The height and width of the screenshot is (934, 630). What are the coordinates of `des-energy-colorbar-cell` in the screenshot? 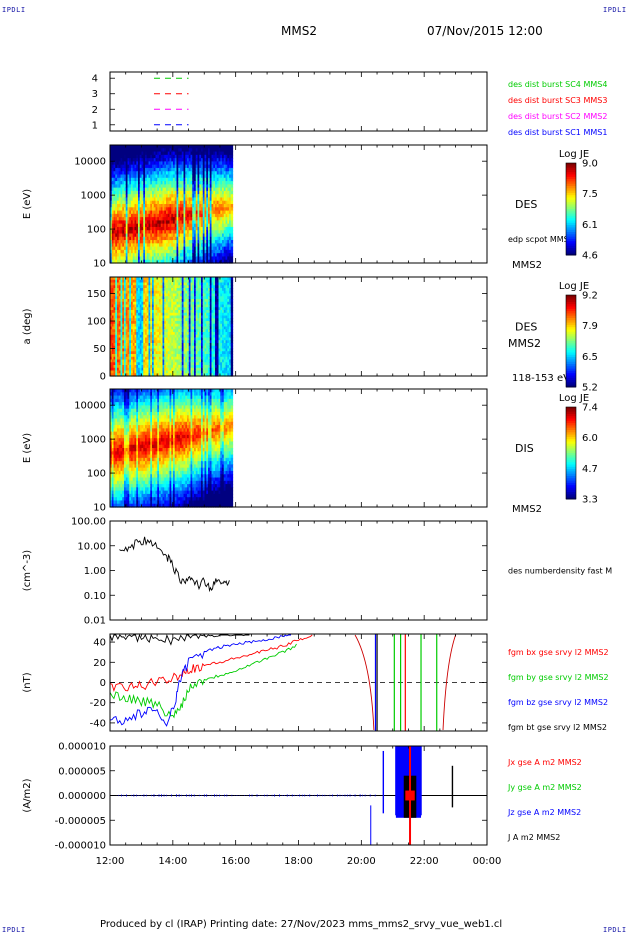 It's located at (571, 187).